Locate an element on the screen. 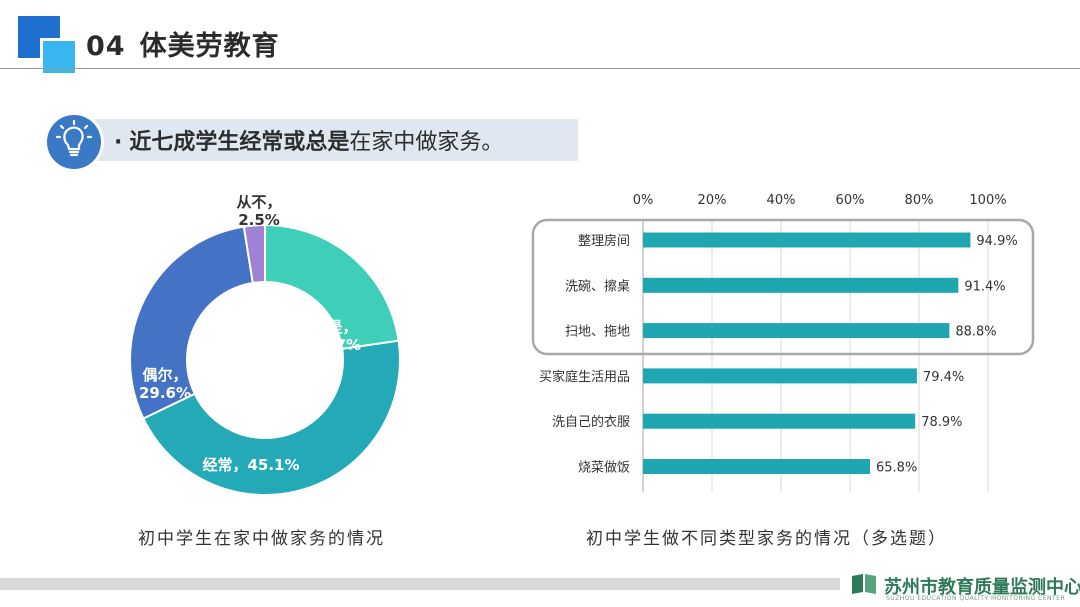  value-label: 94.9% is located at coordinates (996, 241).